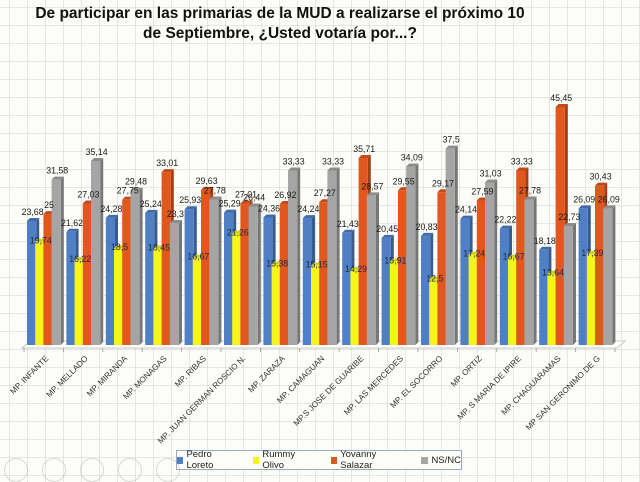  I want to click on data-label: 16,22, so click(80, 259).